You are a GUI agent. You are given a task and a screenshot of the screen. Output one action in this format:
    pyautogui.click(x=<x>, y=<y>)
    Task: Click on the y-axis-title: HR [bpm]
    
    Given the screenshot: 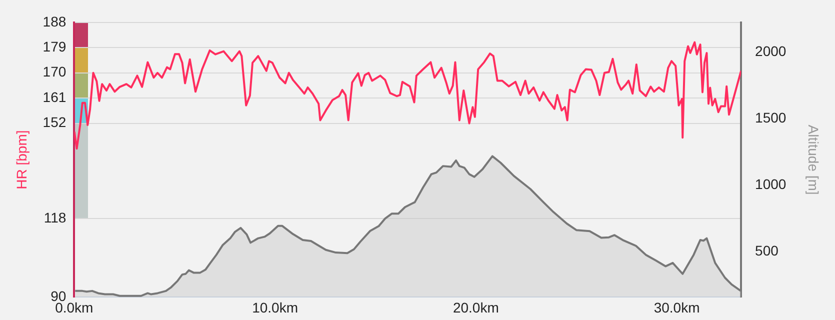 What is the action you would take?
    pyautogui.click(x=21, y=160)
    